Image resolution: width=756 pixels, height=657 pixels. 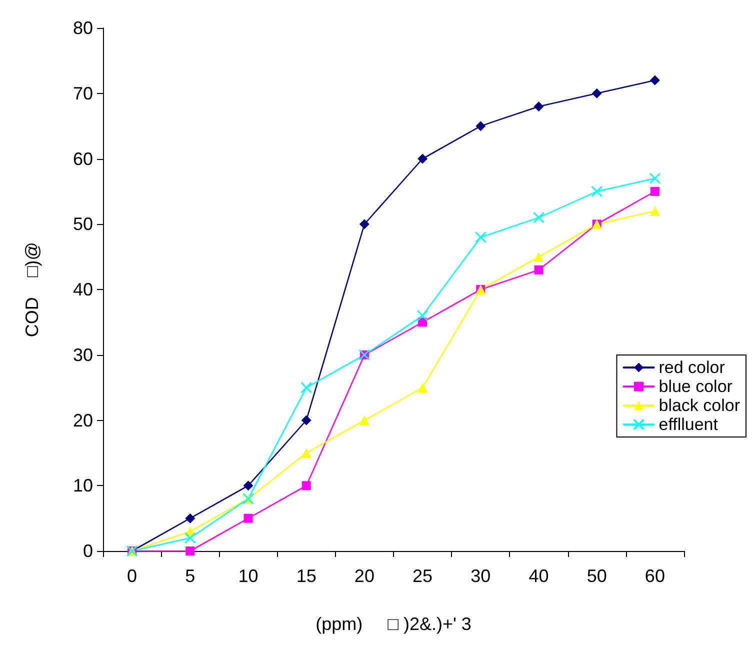 I want to click on y-tick-label: 40, so click(x=82, y=290).